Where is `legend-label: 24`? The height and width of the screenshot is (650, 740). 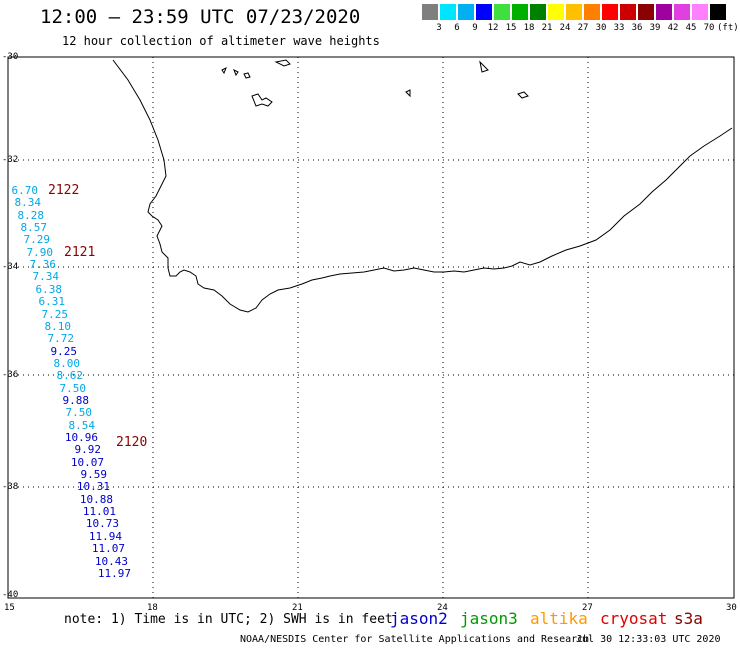
legend-label: 24 is located at coordinates (565, 28).